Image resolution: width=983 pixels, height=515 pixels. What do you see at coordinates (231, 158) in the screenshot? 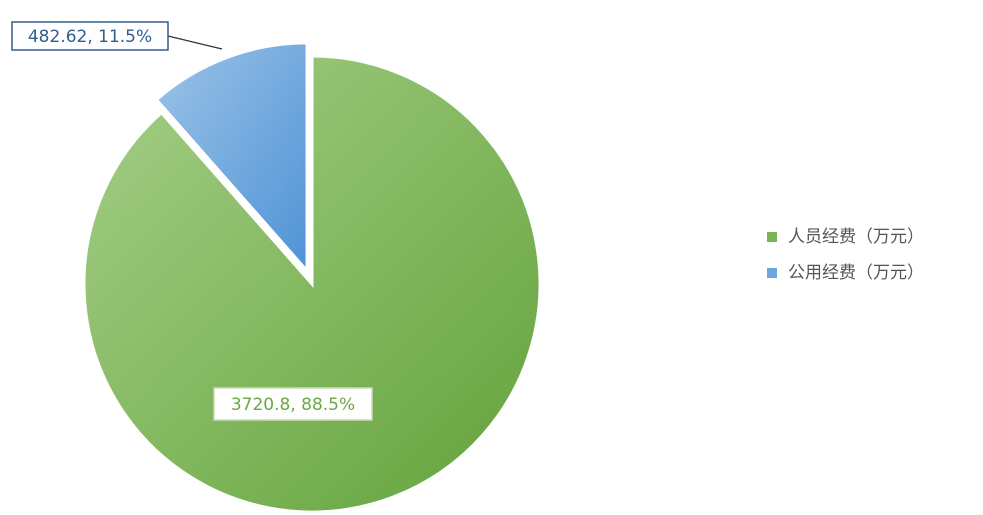
I see `pie-slice` at bounding box center [231, 158].